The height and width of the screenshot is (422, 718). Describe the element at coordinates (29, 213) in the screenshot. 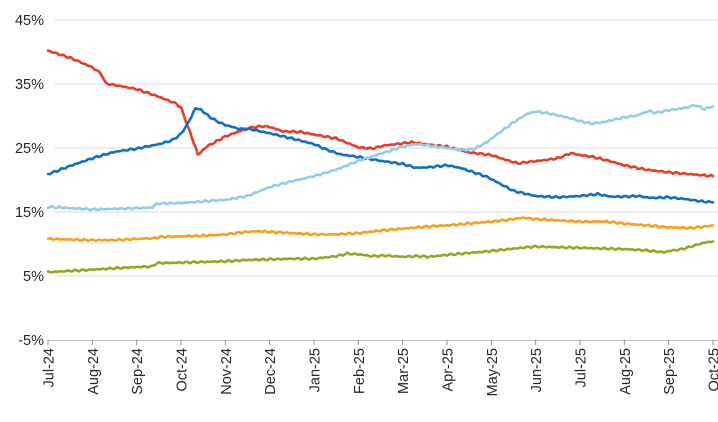

I see `y-axis-tick-label: 15%` at that location.